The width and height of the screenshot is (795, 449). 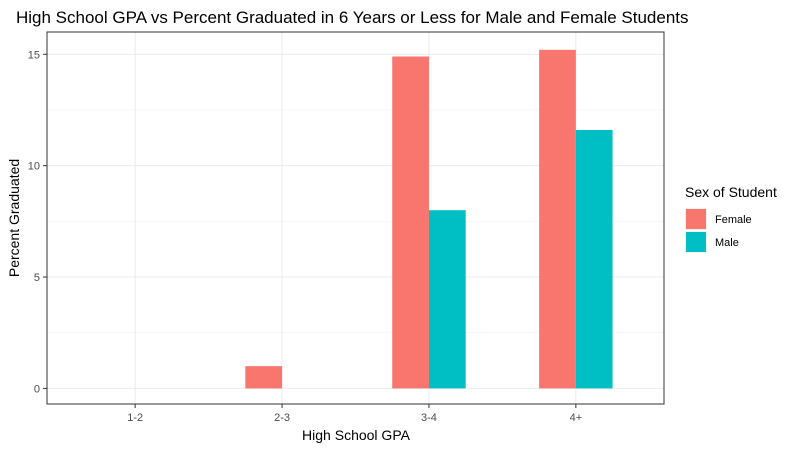 I want to click on legend: Sex of Student Female Male, so click(x=731, y=218).